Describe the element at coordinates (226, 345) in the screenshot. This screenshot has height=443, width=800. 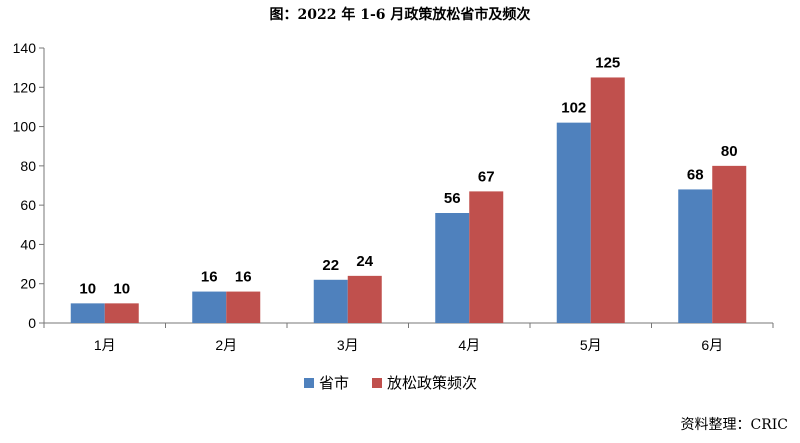
I see `x-tick-label: 2月` at that location.